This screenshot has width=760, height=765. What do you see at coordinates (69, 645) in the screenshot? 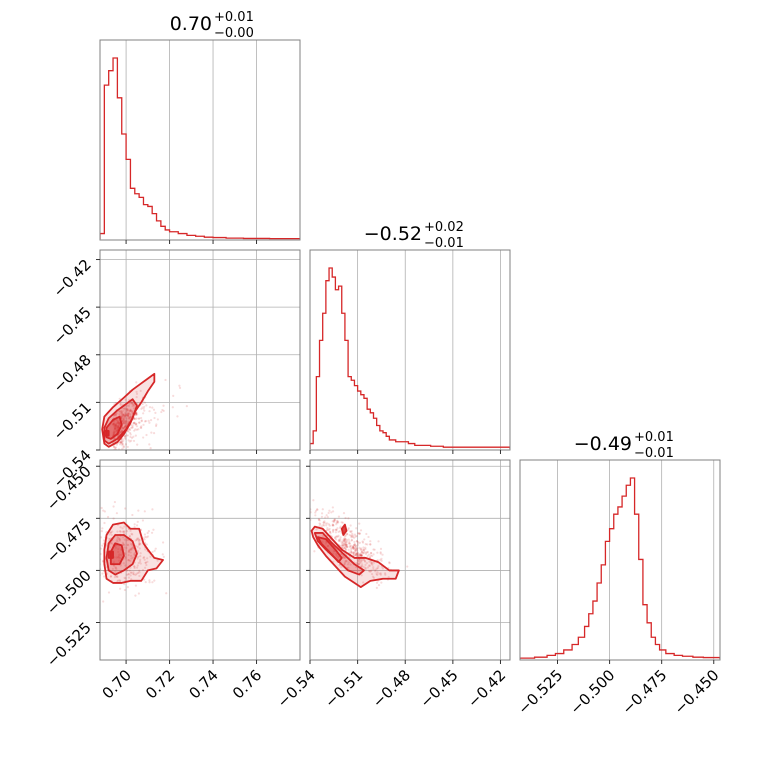
I see `y-tick-label: −0.525` at bounding box center [69, 645].